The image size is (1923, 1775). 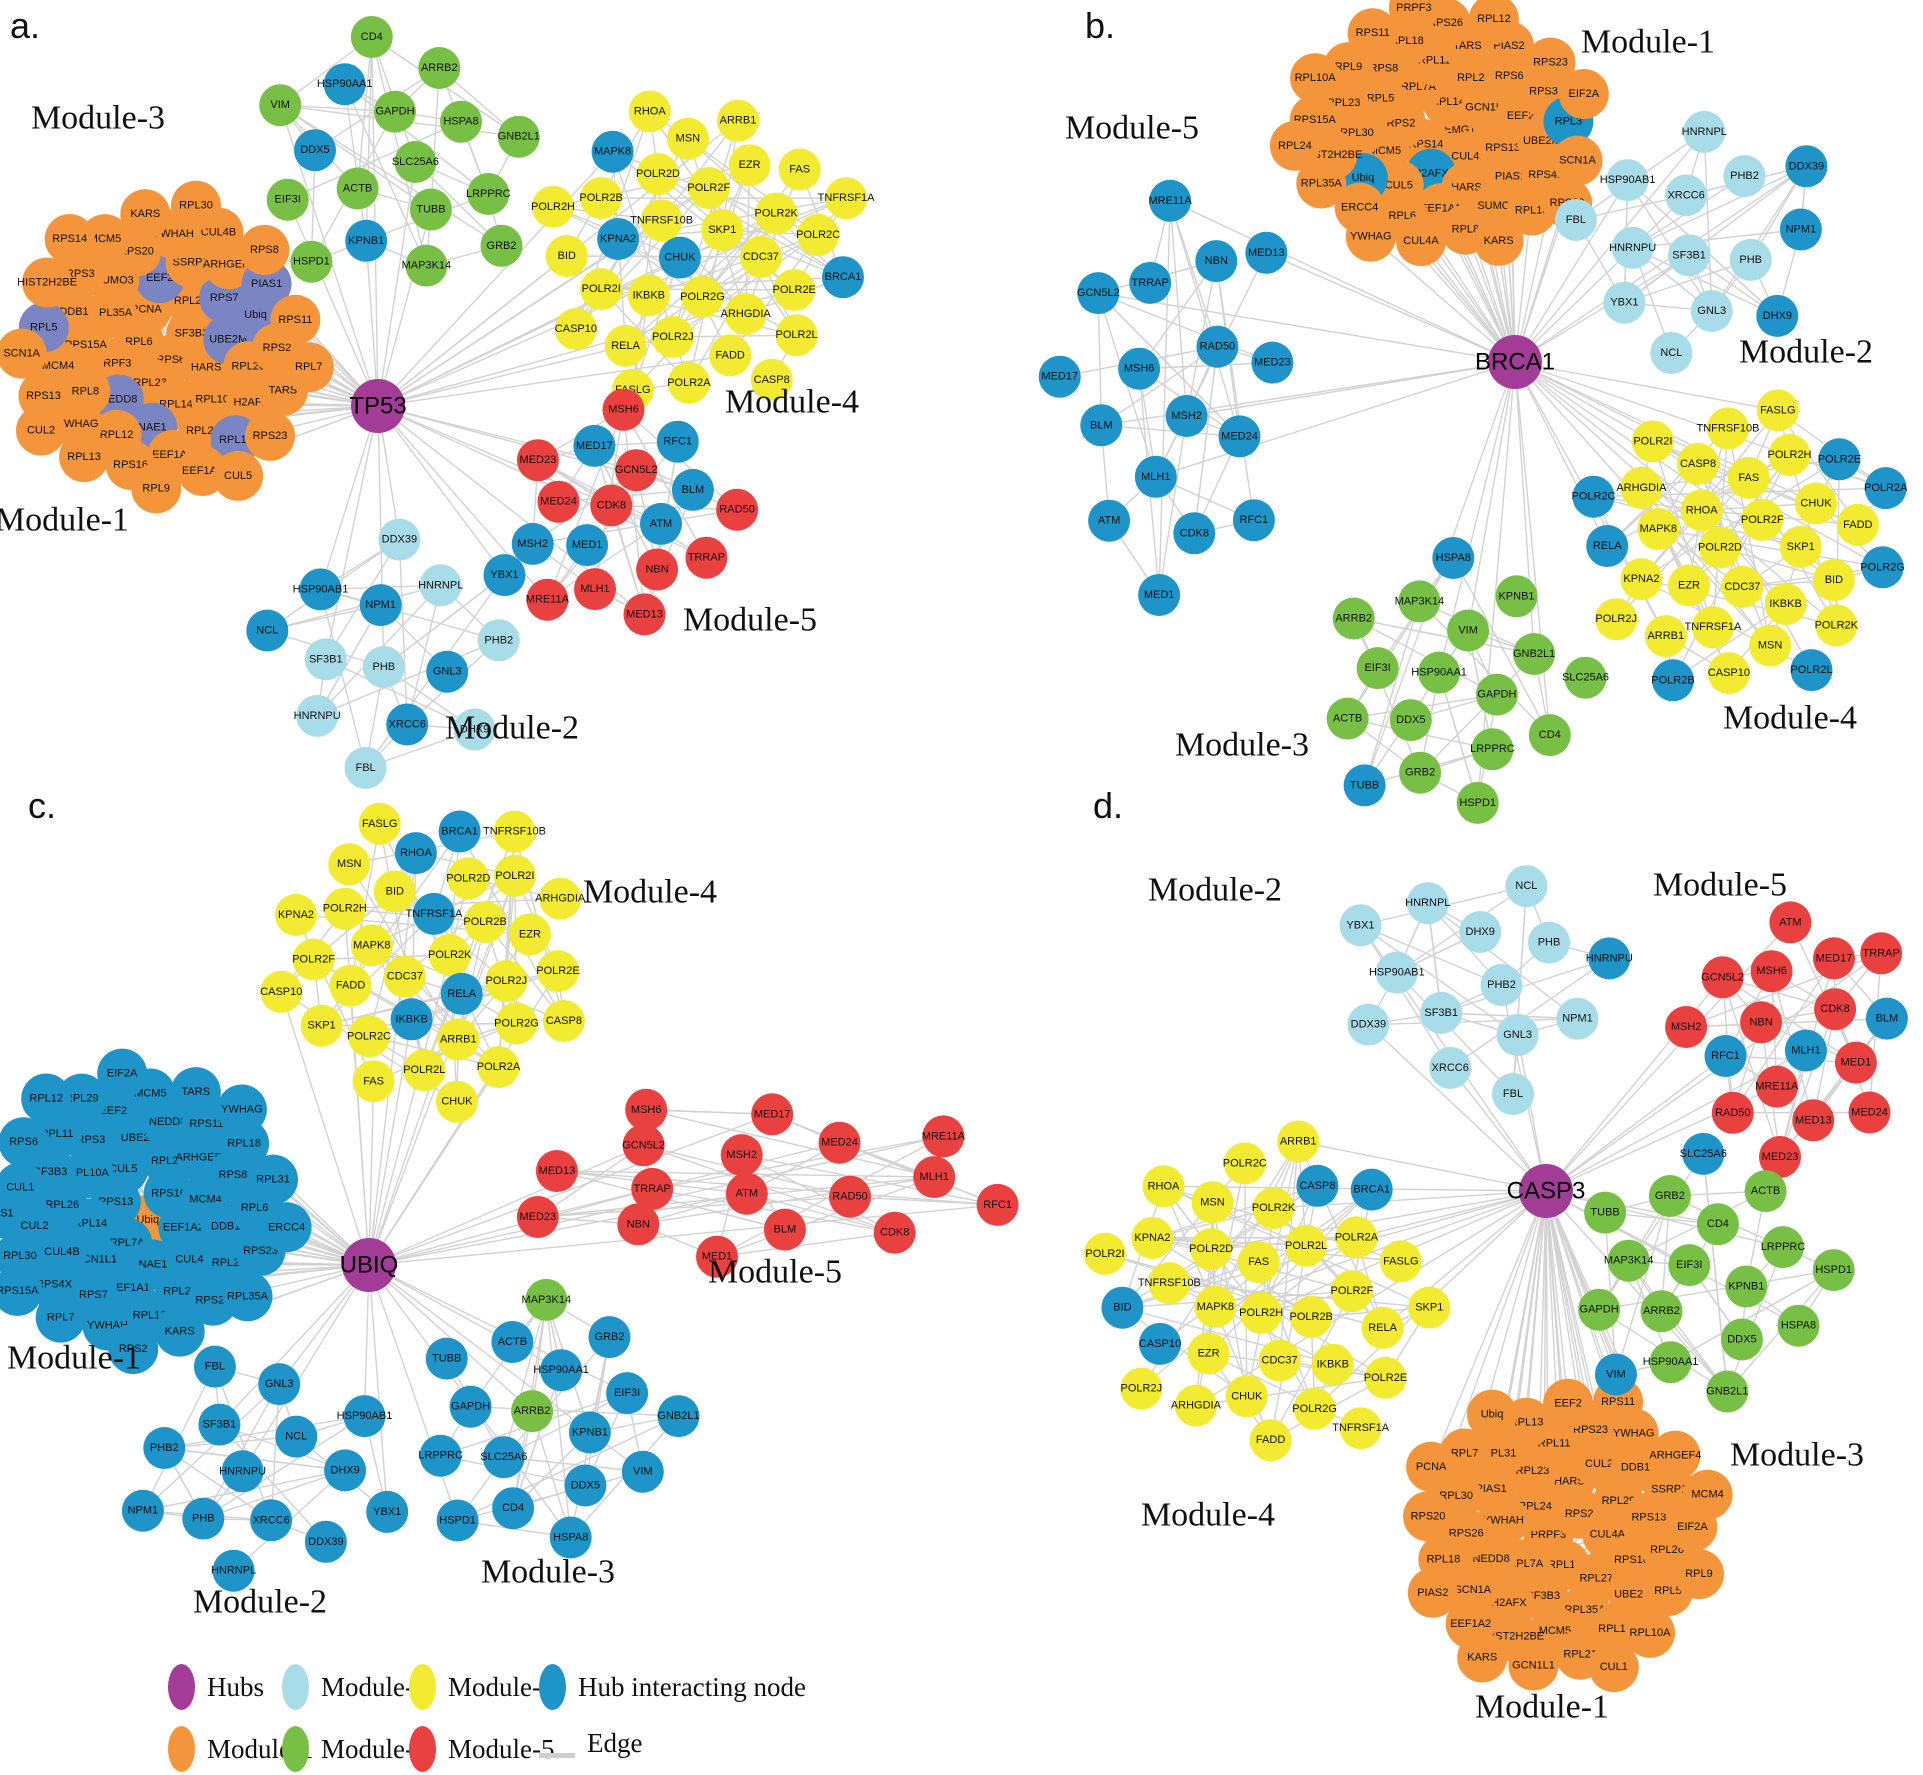 What do you see at coordinates (677, 441) in the screenshot?
I see `node-RFC1: RFC1` at bounding box center [677, 441].